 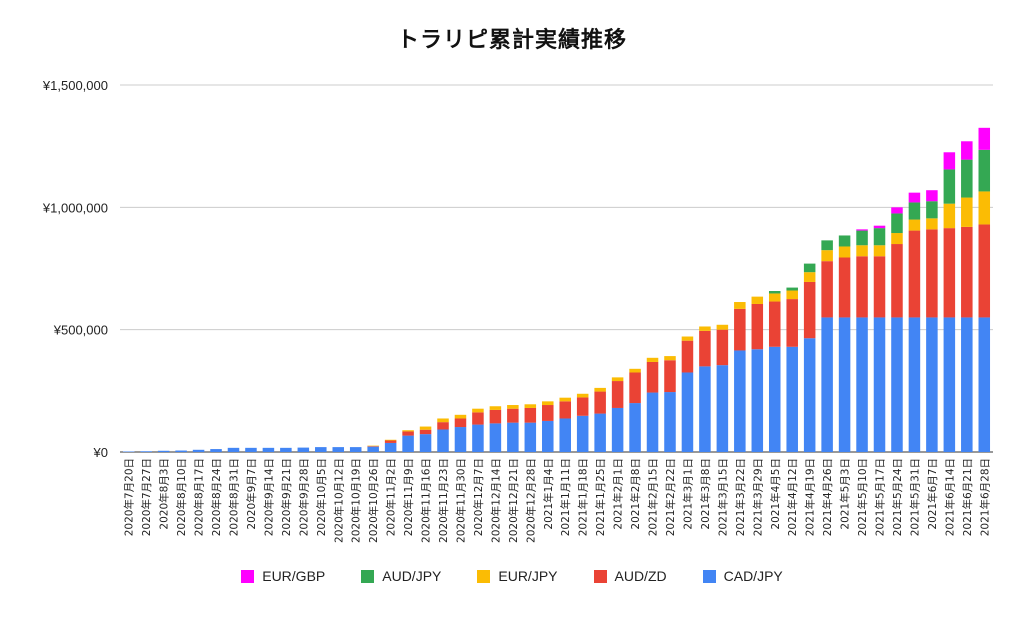 What do you see at coordinates (984, 497) in the screenshot?
I see `x-tick-label: 2021年6月28日` at bounding box center [984, 497].